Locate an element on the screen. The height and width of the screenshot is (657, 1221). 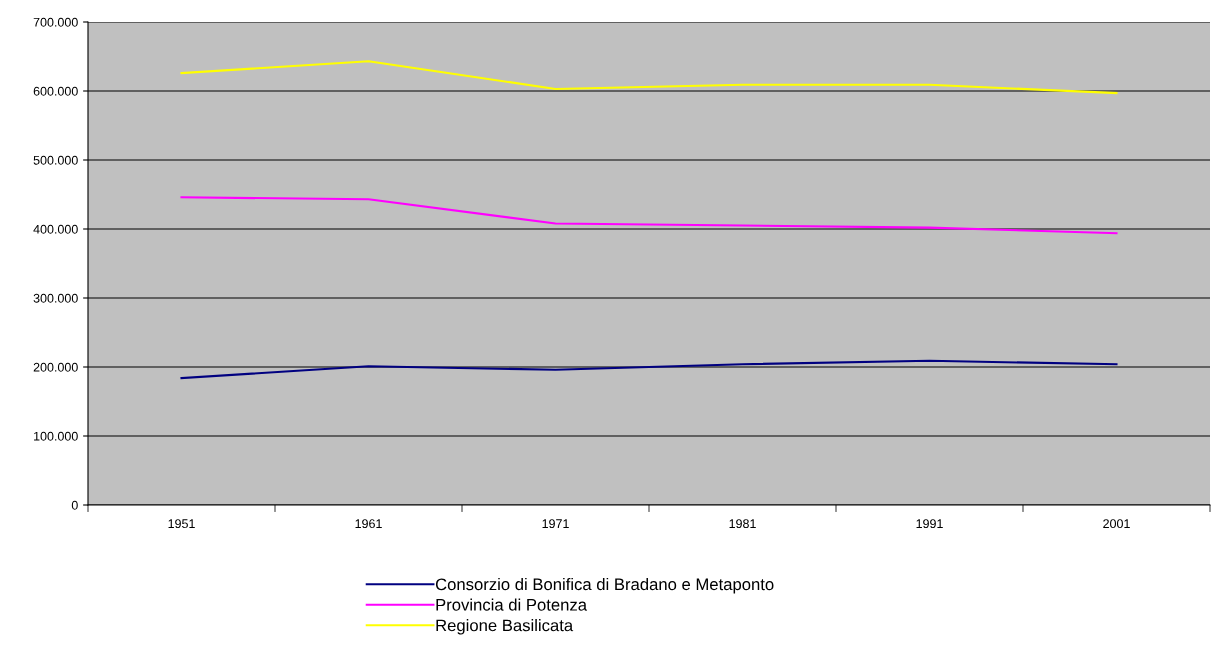
y-tick-label: 500.000 is located at coordinates (55, 160).